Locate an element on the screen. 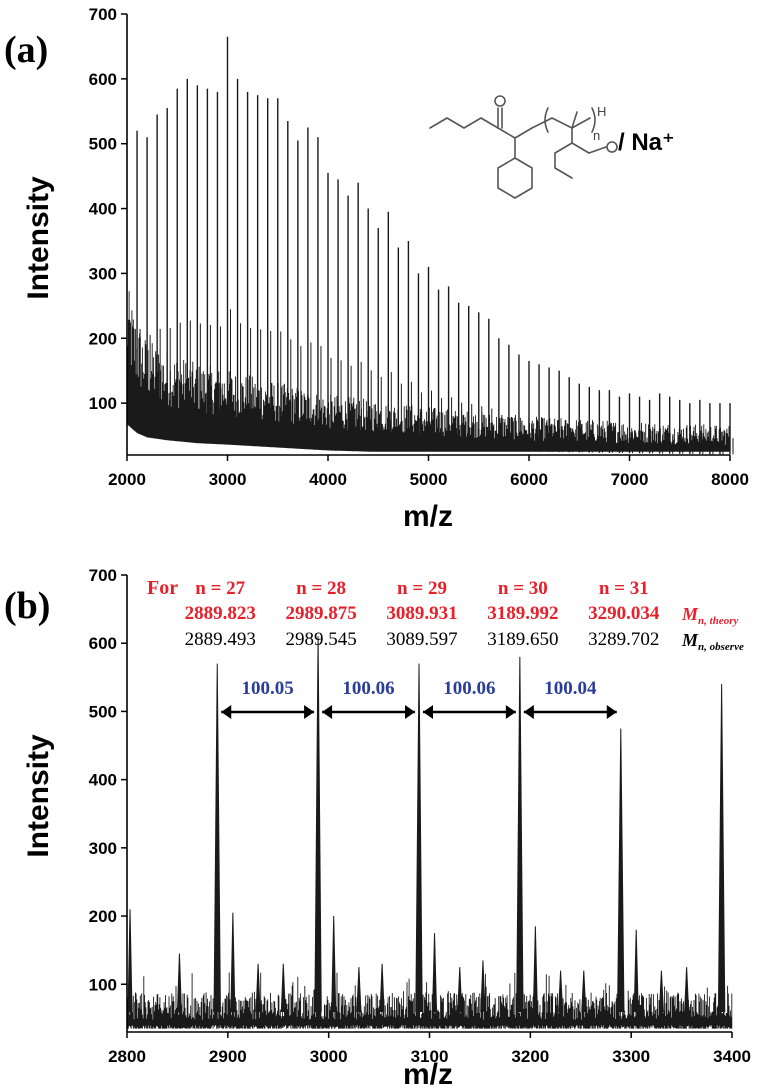 The height and width of the screenshot is (1092, 772). panel-a-y-ticks: 100 200 300 400 500 600 700 is located at coordinates (108, 209).